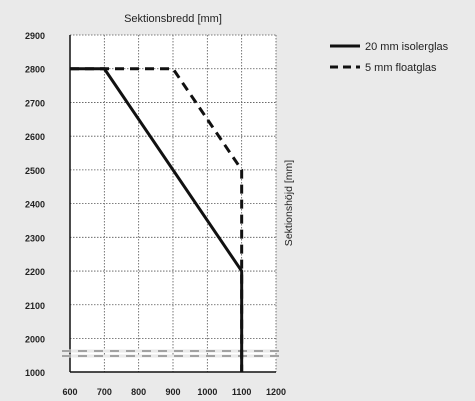 This screenshot has width=475, height=401. Describe the element at coordinates (35, 70) in the screenshot. I see `y-tick-label: 2800` at that location.